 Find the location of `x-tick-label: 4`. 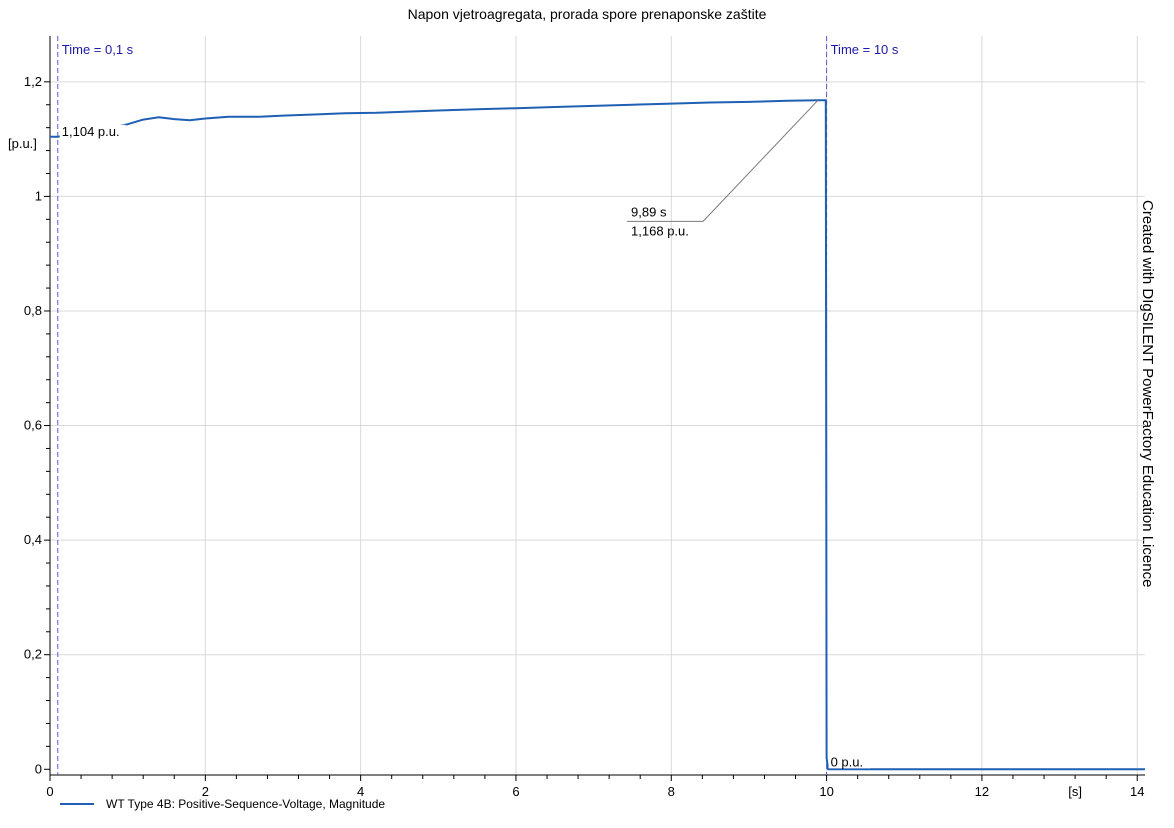

x-tick-label: 4 is located at coordinates (360, 791).